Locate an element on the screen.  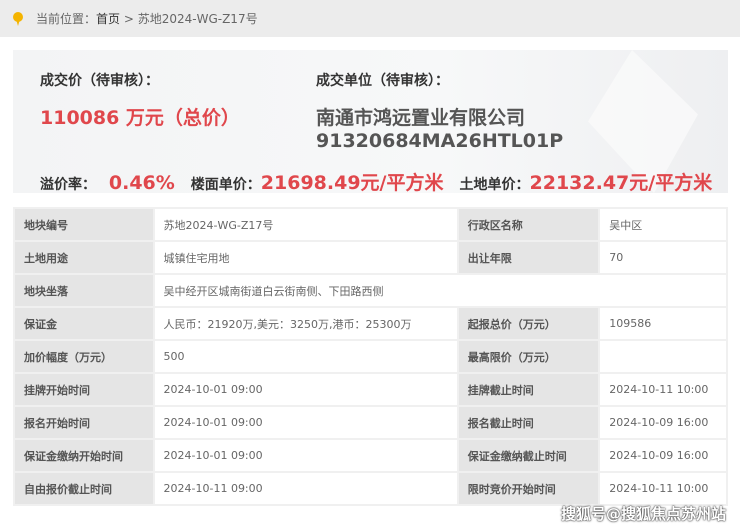
floor-price: 楼面单价：21698.49元/平方米 is located at coordinates (317, 180).